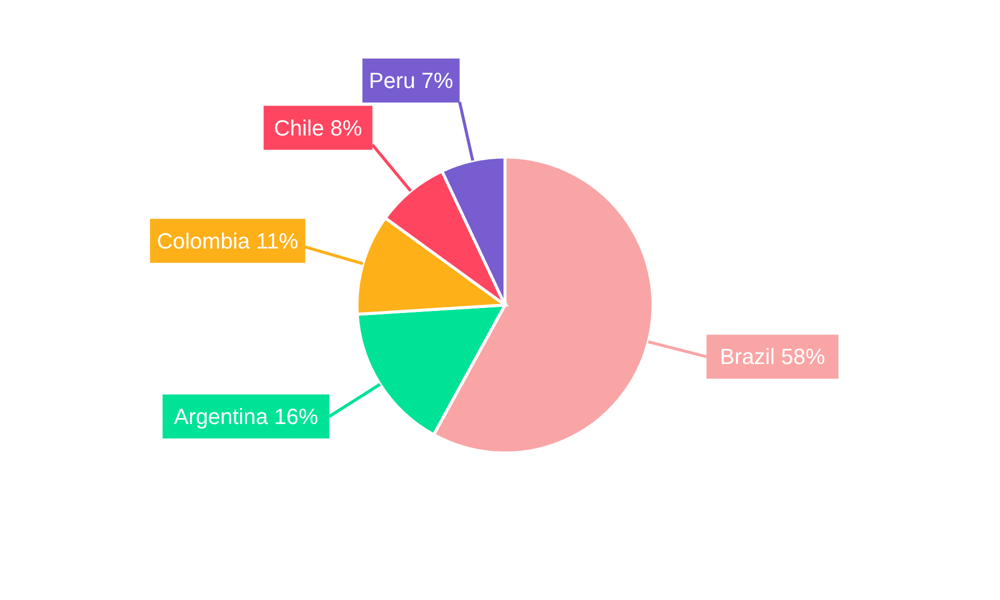 Image resolution: width=1000 pixels, height=600 pixels. Describe the element at coordinates (246, 416) in the screenshot. I see `slice-label: Argentina 16%` at that location.